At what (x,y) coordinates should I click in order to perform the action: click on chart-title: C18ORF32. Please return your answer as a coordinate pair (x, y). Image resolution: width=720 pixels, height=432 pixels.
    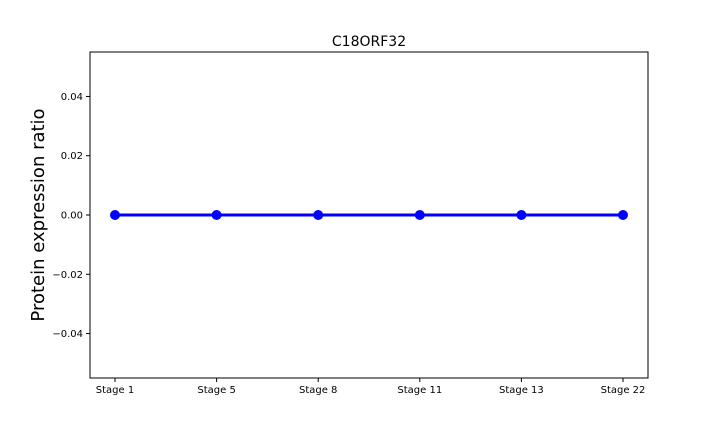
    Looking at the image, I should click on (369, 42).